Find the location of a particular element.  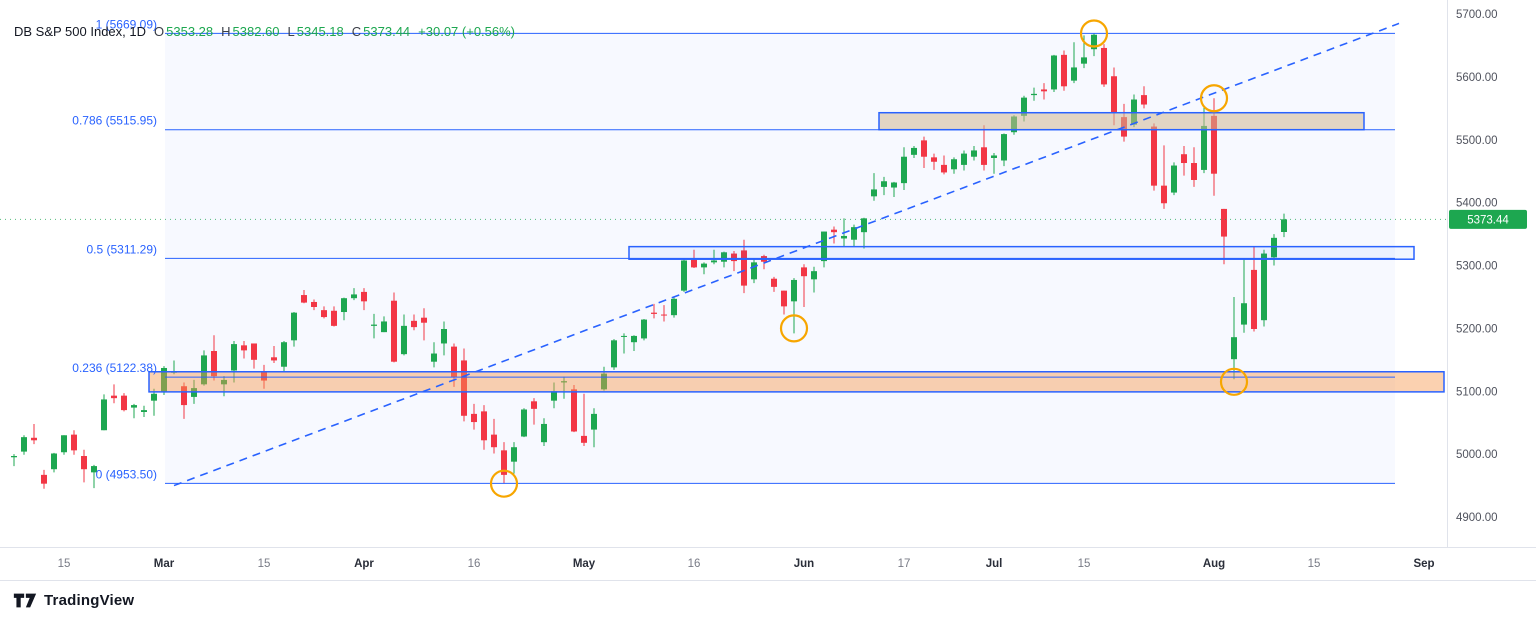

price-tick-label: 4900.00 is located at coordinates (1477, 518).